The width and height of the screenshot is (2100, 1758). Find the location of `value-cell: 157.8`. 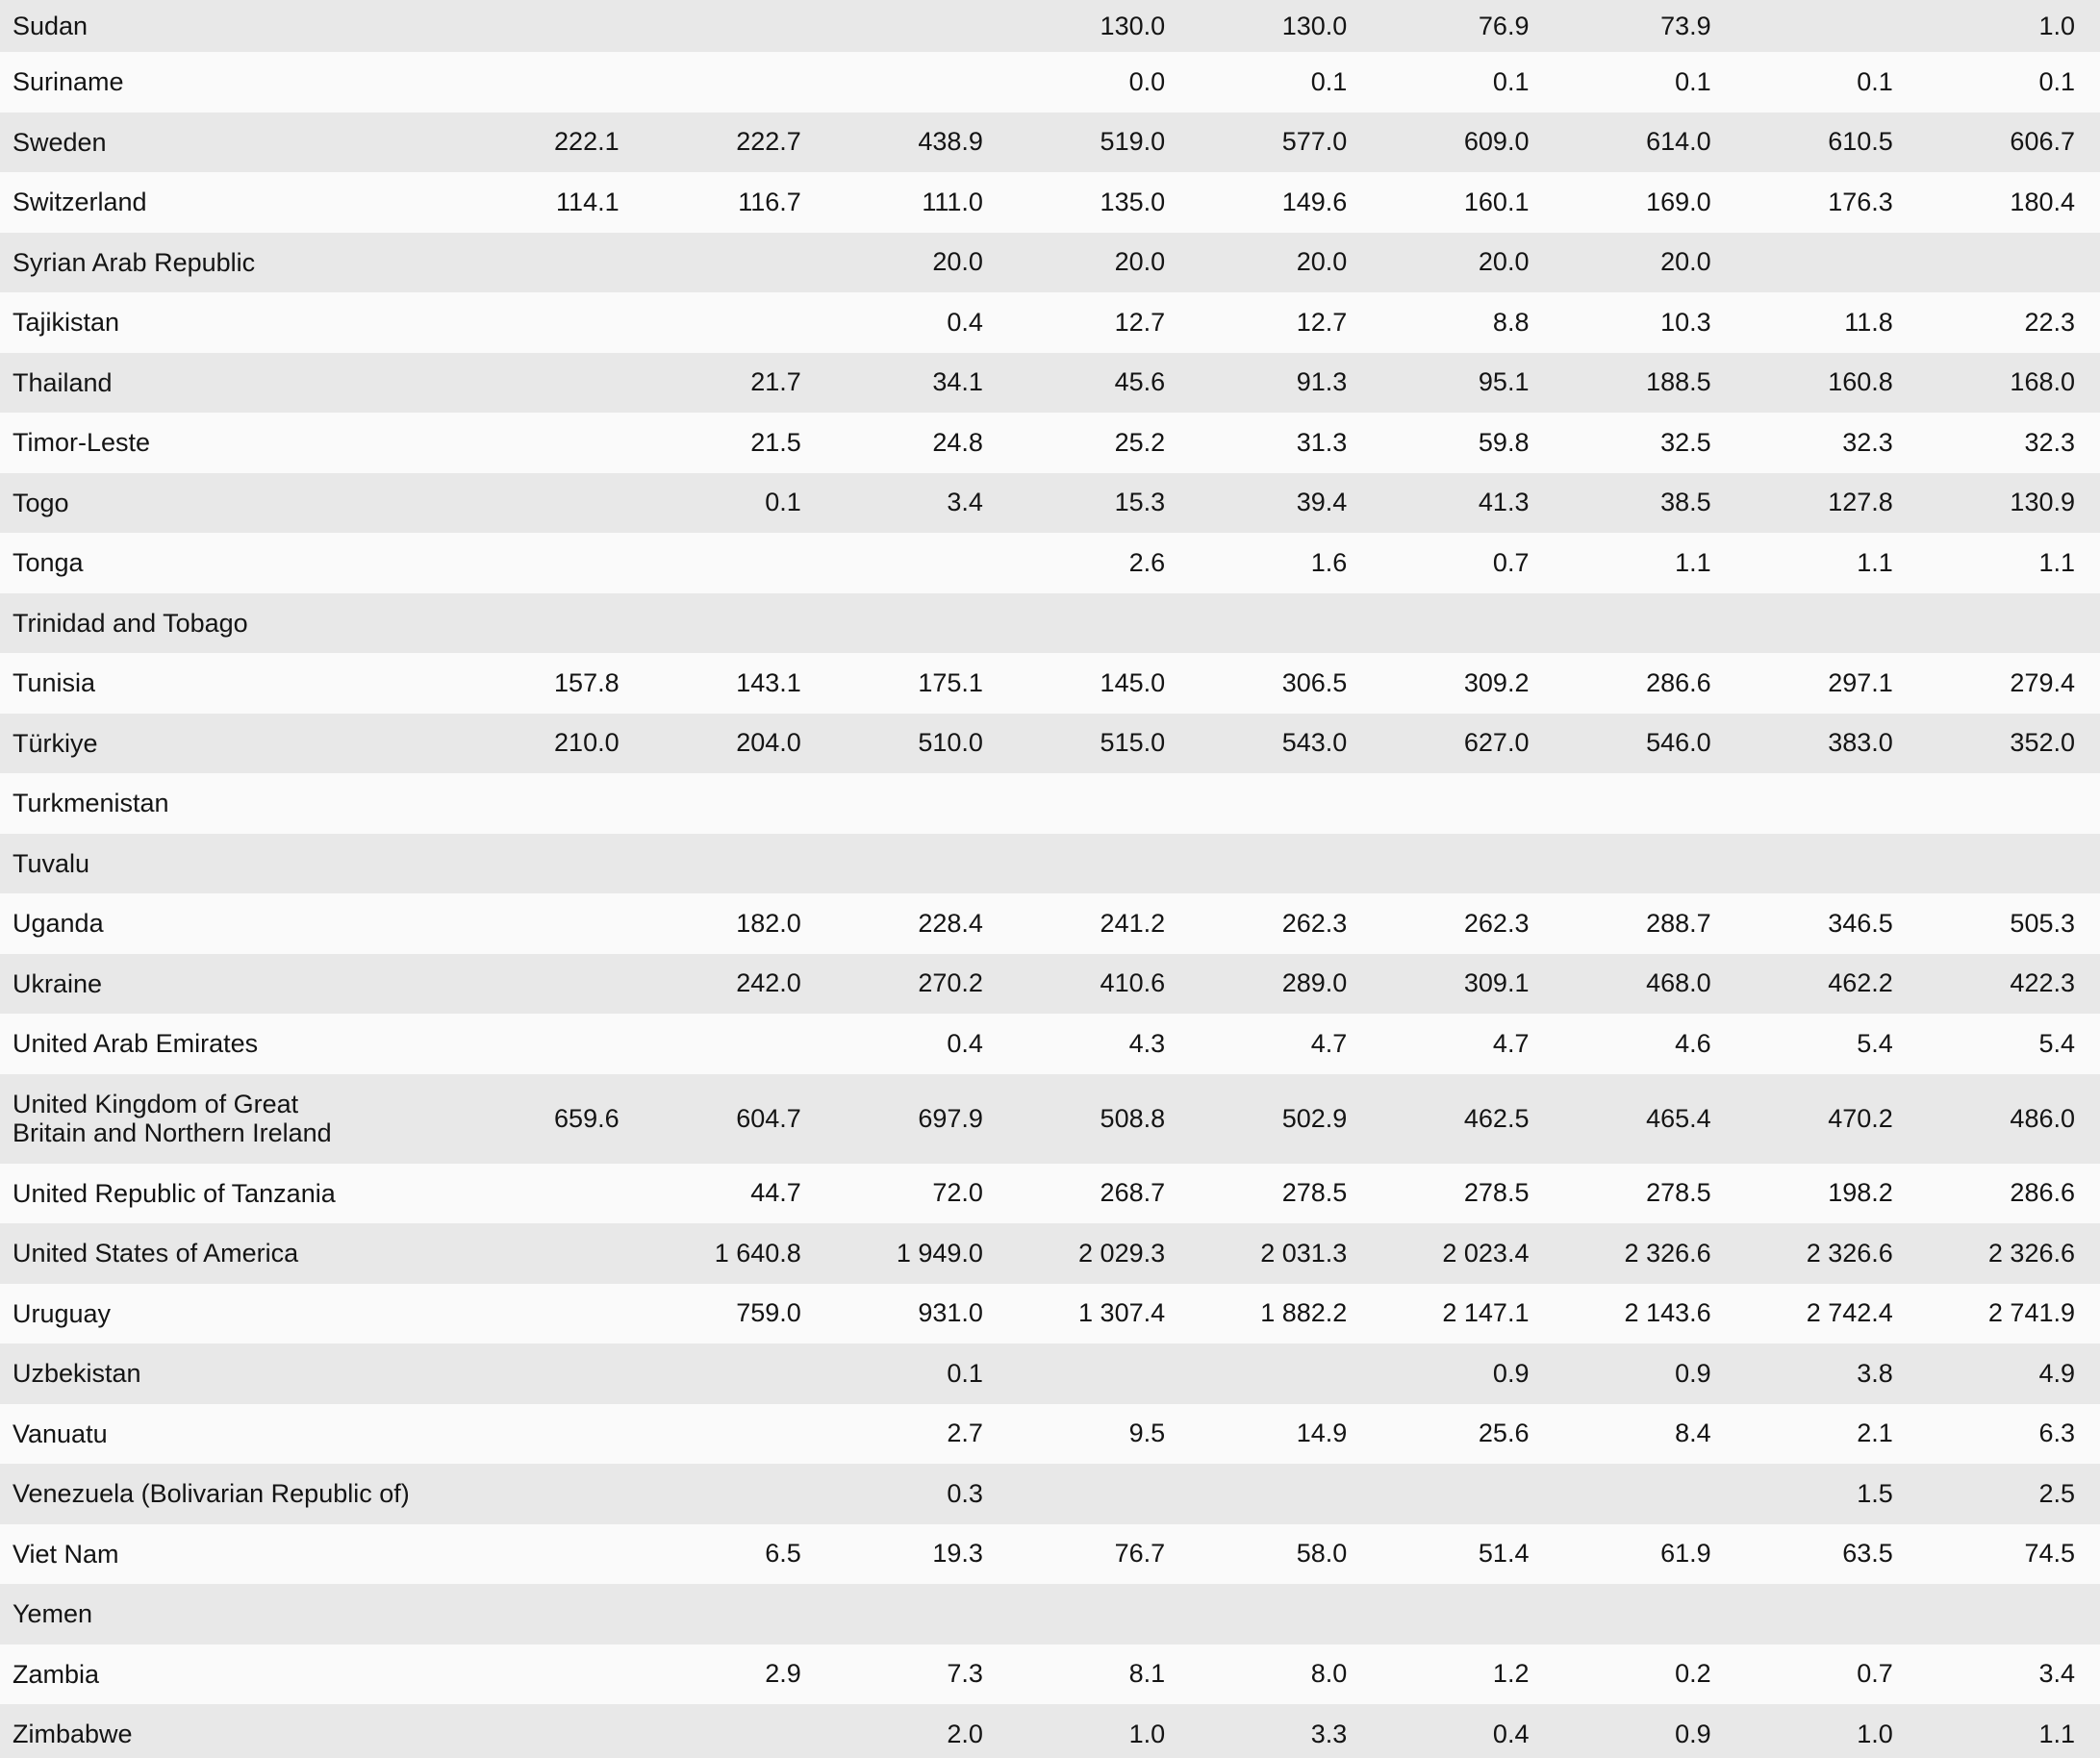

value-cell: 157.8 is located at coordinates (587, 682).